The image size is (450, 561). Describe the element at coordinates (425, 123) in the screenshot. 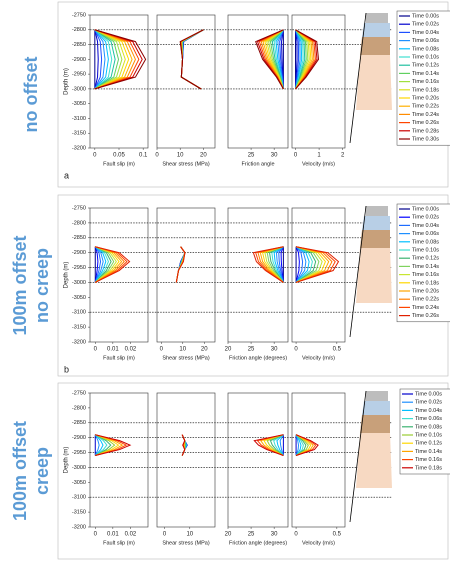

I see `legend-label: Time 0.26s` at that location.